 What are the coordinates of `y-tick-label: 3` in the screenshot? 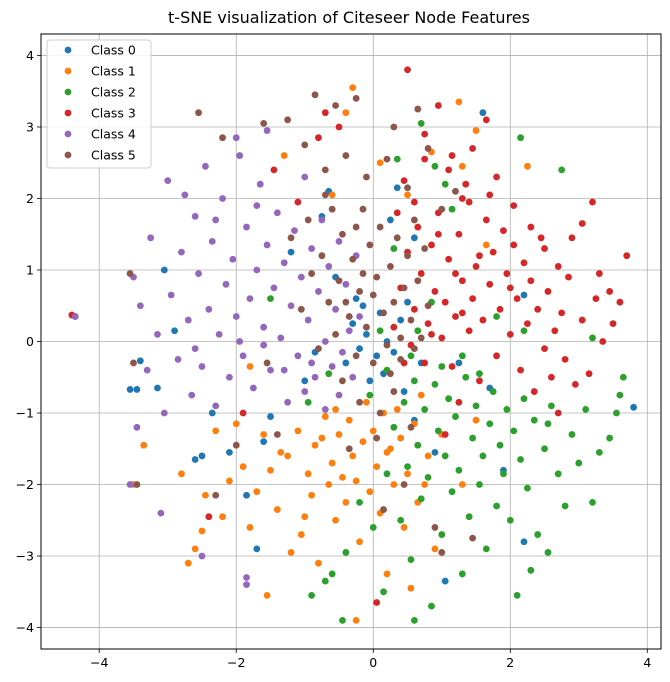 It's located at (30, 126).